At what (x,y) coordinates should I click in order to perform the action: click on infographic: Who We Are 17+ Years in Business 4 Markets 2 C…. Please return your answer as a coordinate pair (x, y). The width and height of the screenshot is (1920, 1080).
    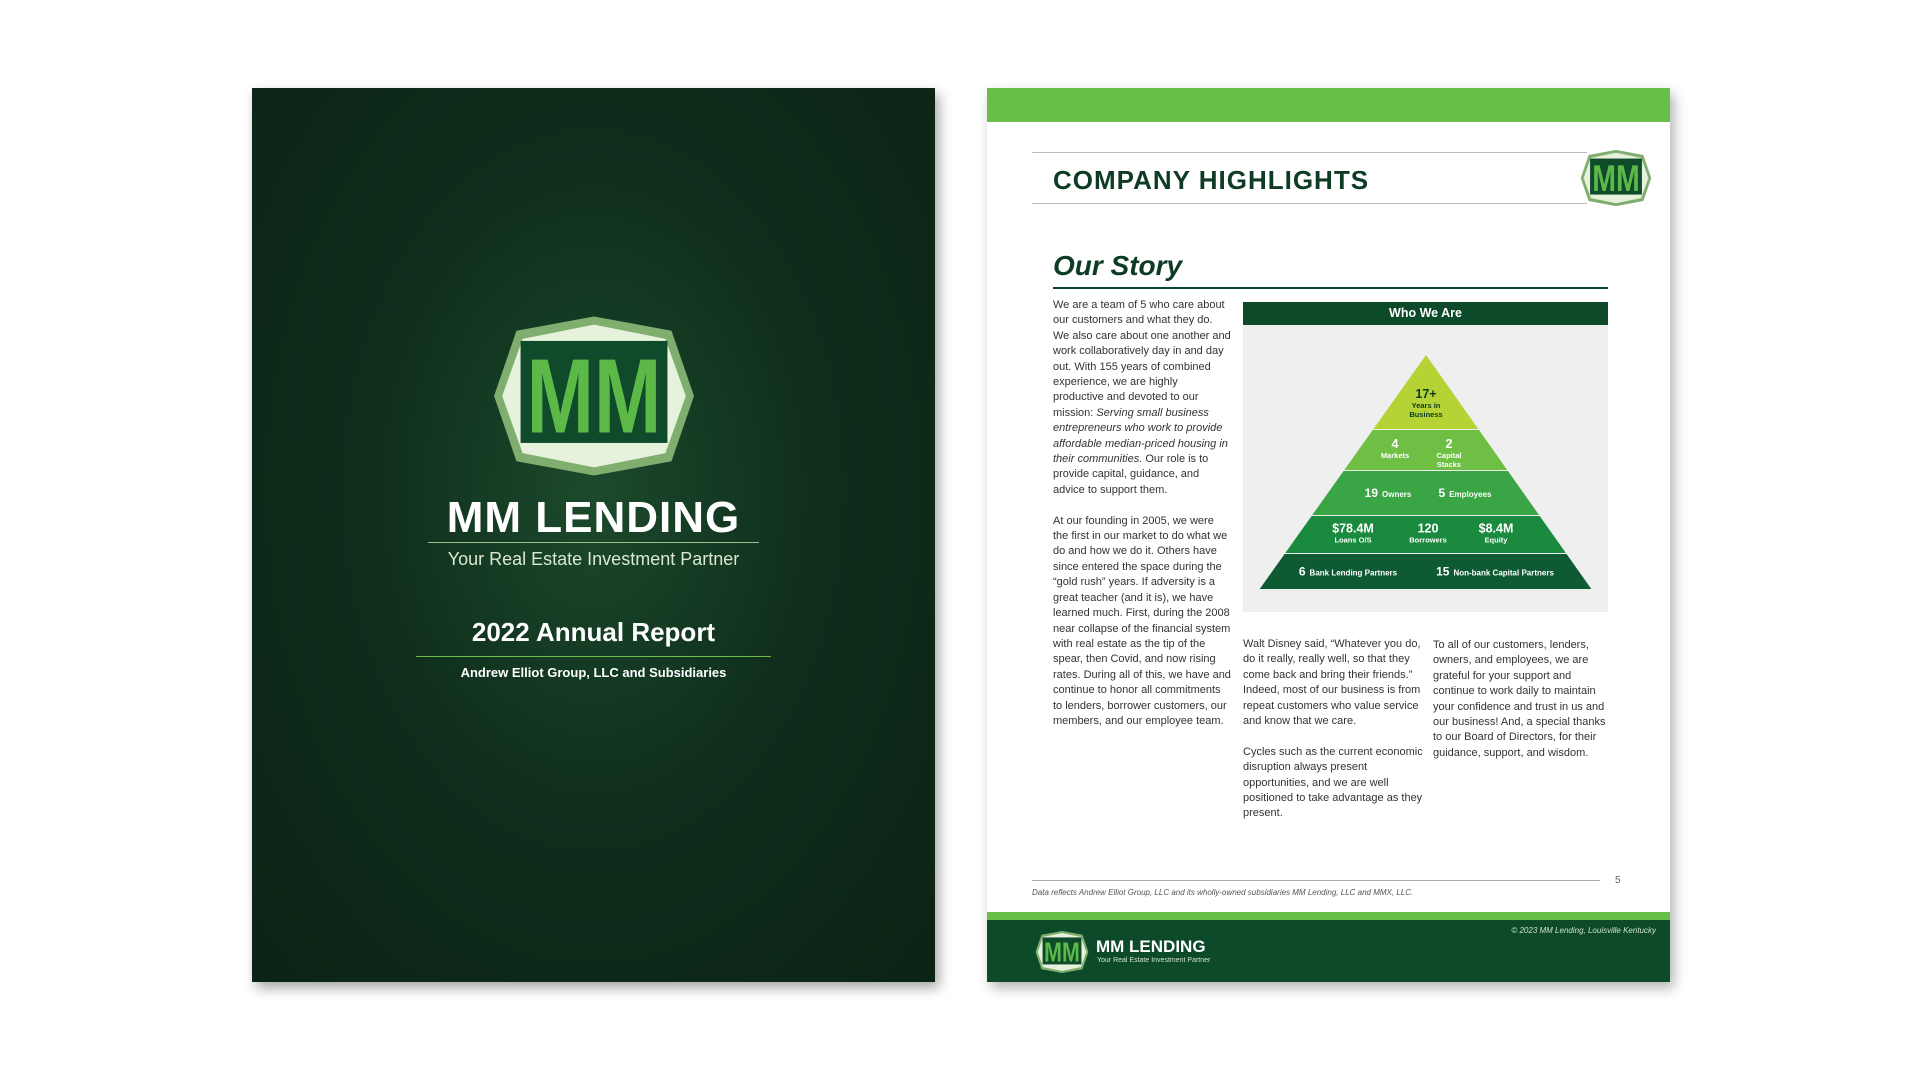
    Looking at the image, I should click on (1425, 457).